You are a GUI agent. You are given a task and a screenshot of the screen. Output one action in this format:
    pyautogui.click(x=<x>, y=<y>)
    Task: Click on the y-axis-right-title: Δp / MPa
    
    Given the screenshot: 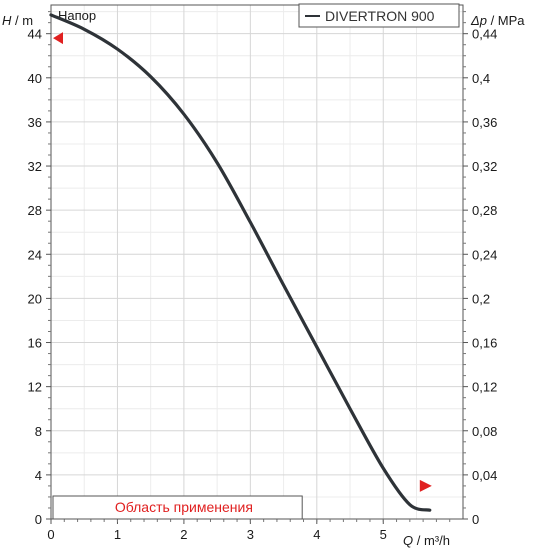 What is the action you would take?
    pyautogui.click(x=497, y=20)
    